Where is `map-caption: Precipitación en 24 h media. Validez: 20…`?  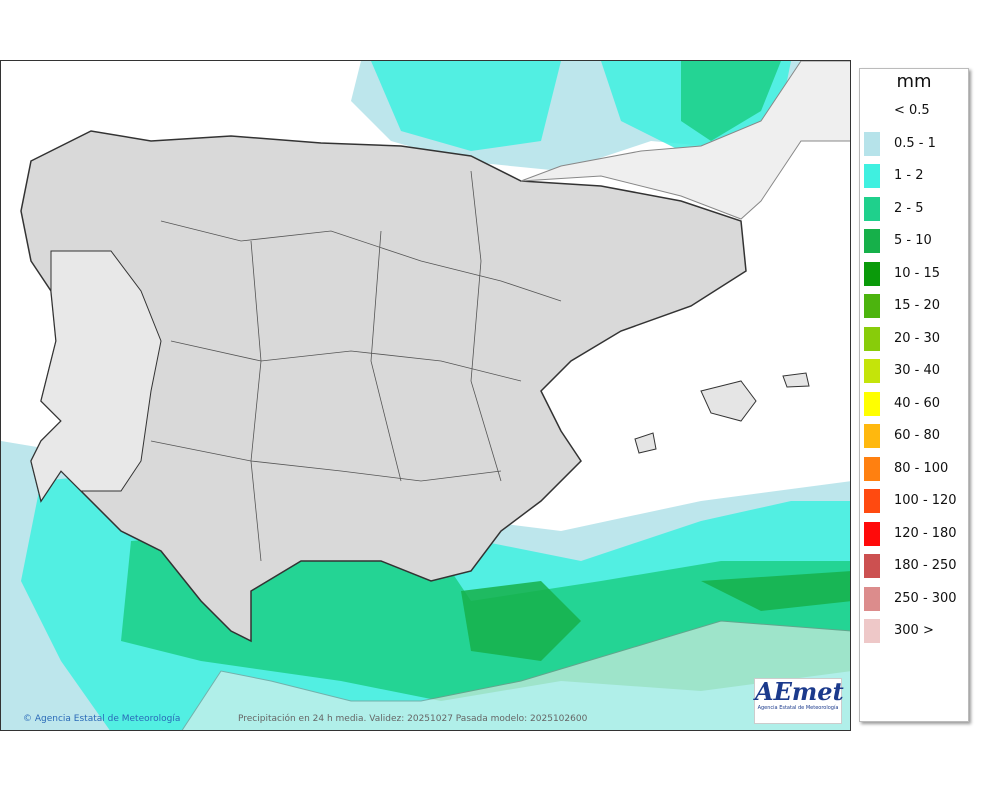
map-caption: Precipitación en 24 h media. Validez: 20… is located at coordinates (413, 719).